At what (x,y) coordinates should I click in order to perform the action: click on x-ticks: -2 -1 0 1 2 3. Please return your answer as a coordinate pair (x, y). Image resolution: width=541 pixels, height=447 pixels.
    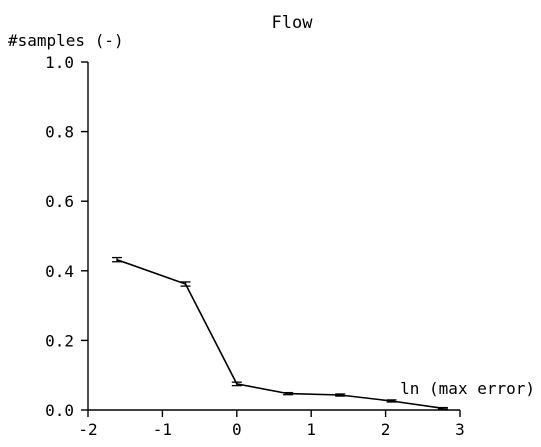
    Looking at the image, I should click on (271, 424).